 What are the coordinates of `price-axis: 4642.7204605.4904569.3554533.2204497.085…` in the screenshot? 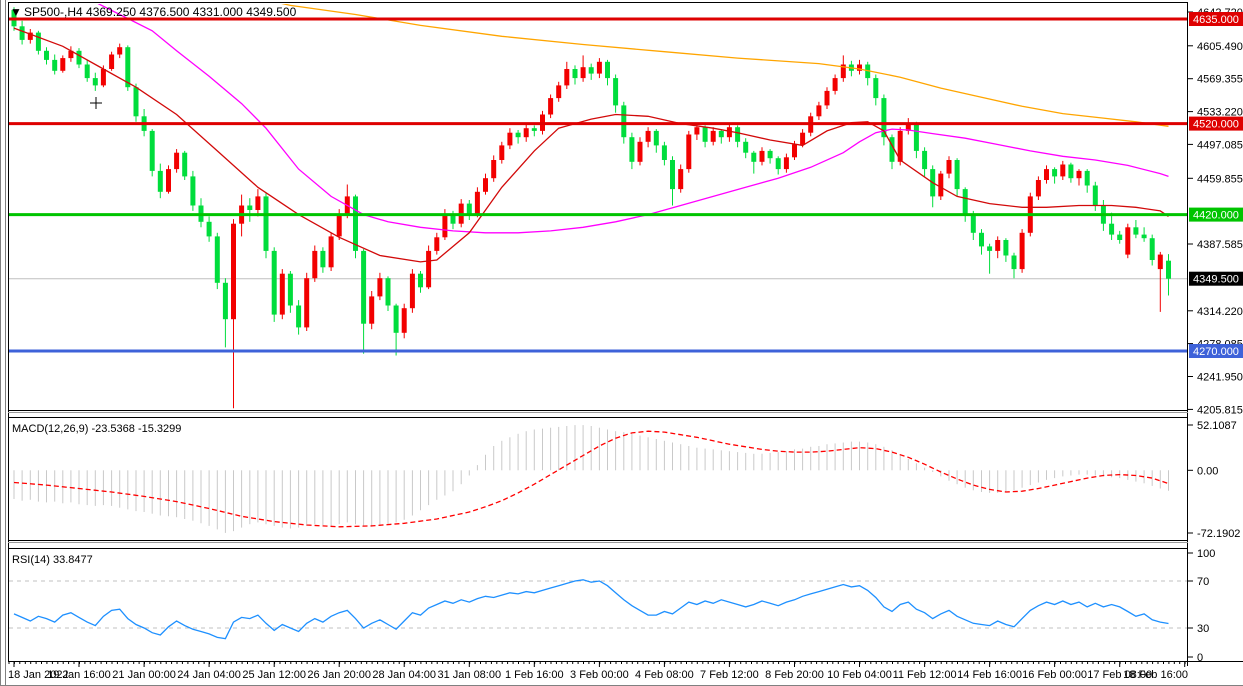 It's located at (1215, 211).